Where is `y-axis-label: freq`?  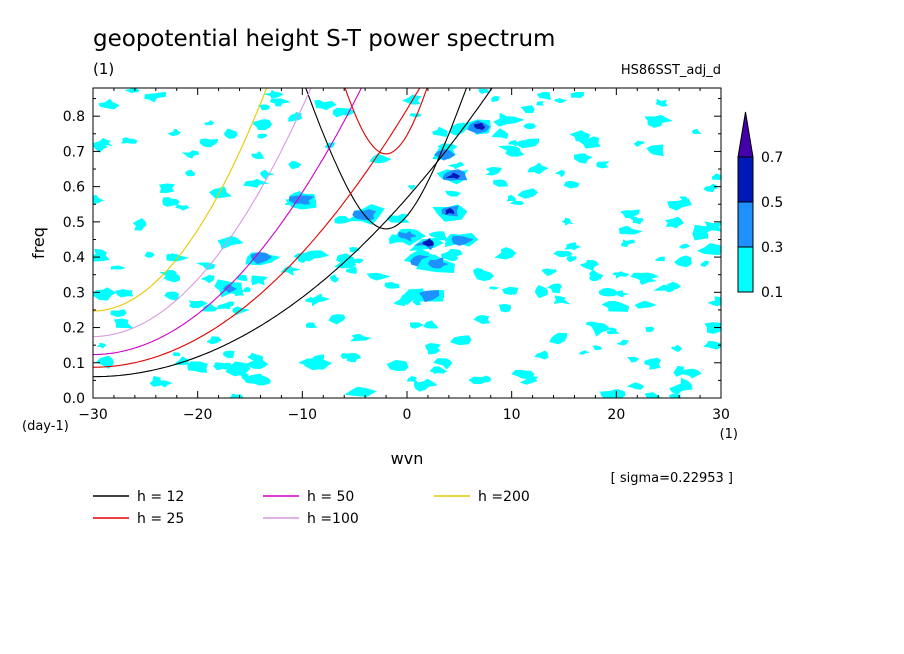
y-axis-label: freq is located at coordinates (38, 243).